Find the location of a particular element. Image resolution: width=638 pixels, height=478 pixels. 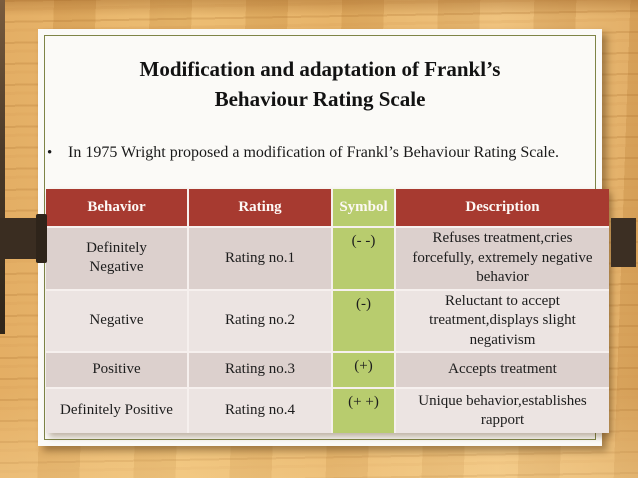

cell-behavior: Negative is located at coordinates (117, 320).